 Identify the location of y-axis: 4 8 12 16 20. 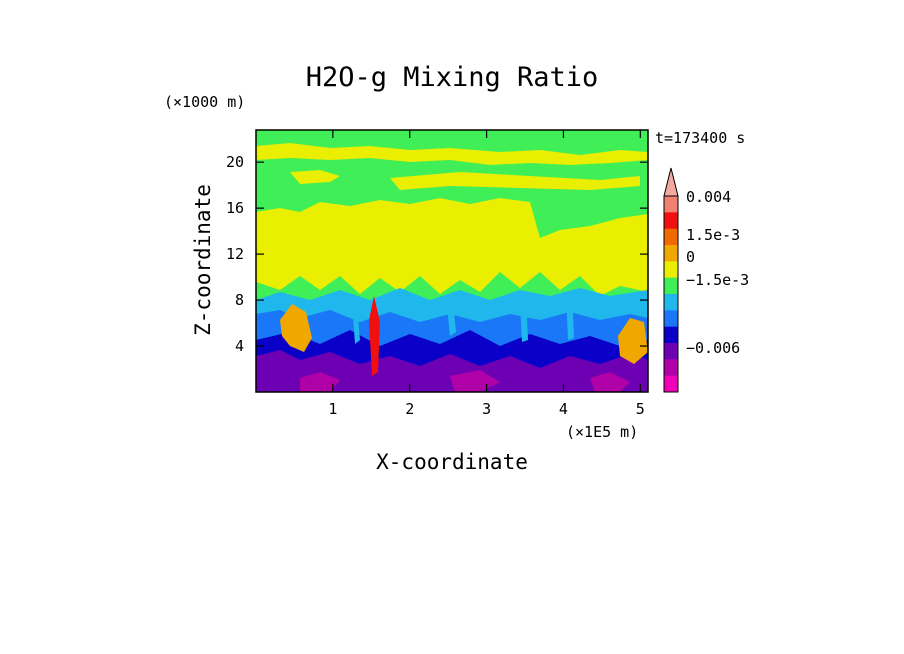
(437, 254).